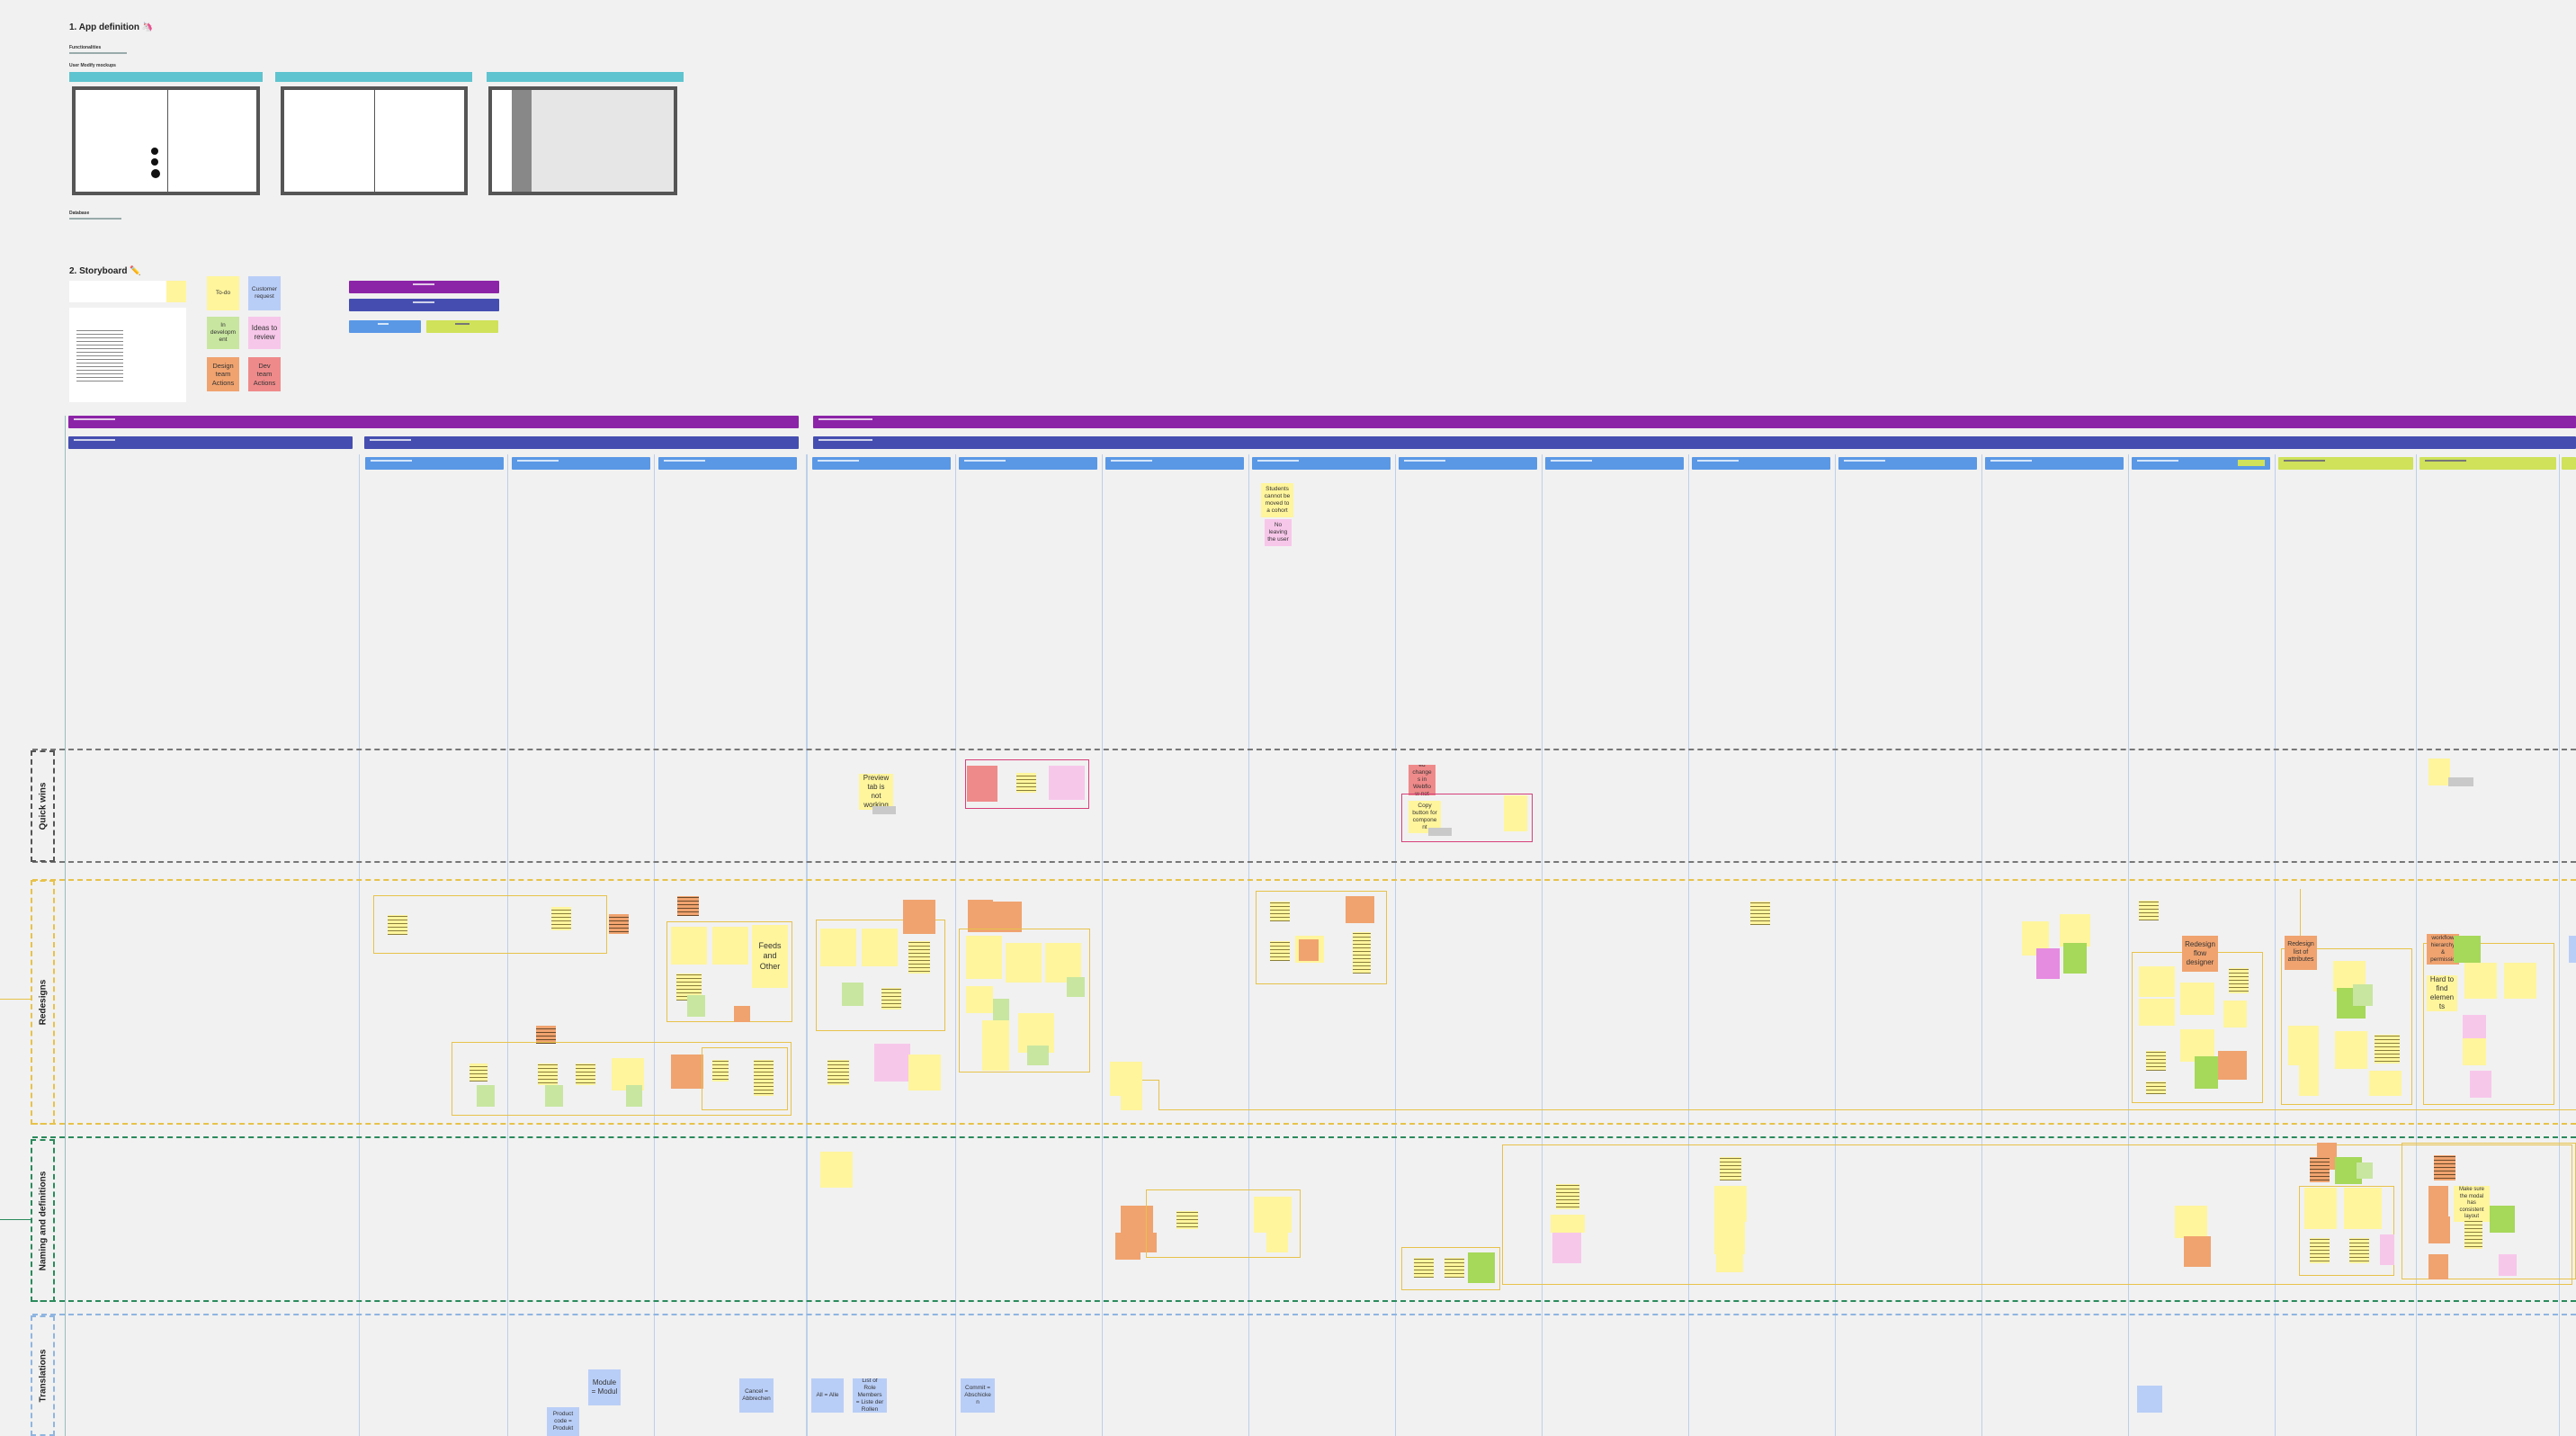 The height and width of the screenshot is (1436, 2576). What do you see at coordinates (876, 792) in the screenshot?
I see `sticky-note: Preview tab is not working` at bounding box center [876, 792].